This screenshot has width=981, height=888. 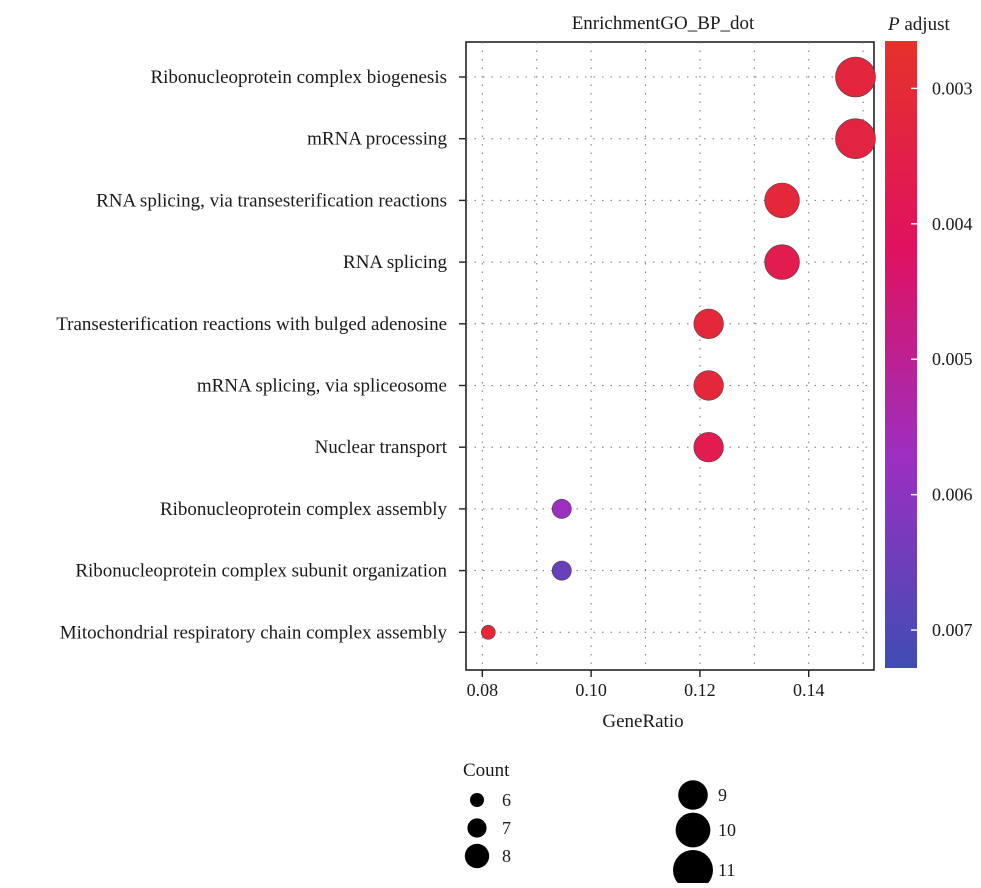 What do you see at coordinates (727, 830) in the screenshot?
I see `size-legend-label: 10` at bounding box center [727, 830].